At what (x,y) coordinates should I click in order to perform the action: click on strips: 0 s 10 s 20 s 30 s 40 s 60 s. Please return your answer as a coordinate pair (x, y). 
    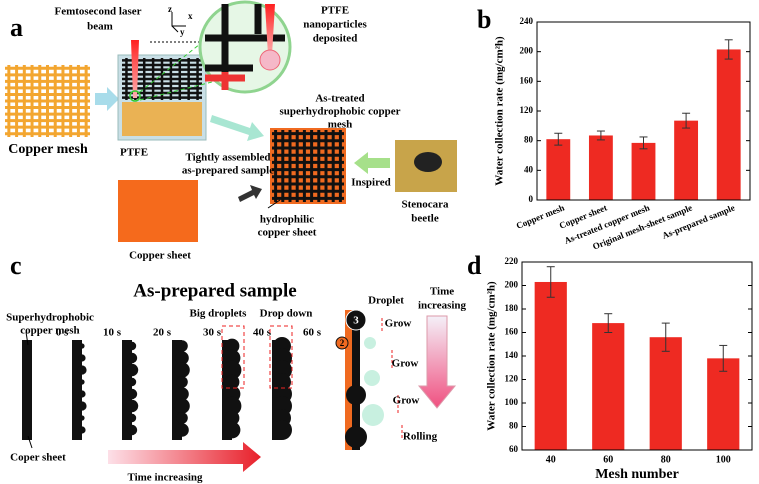
    Looking at the image, I should click on (172, 388).